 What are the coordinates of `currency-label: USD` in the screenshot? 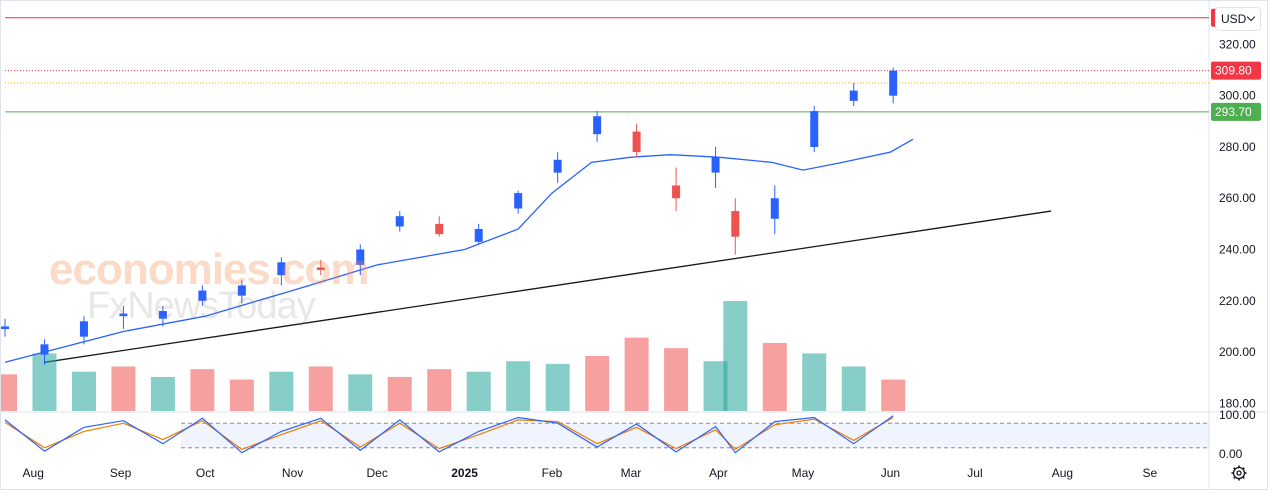 It's located at (1234, 19).